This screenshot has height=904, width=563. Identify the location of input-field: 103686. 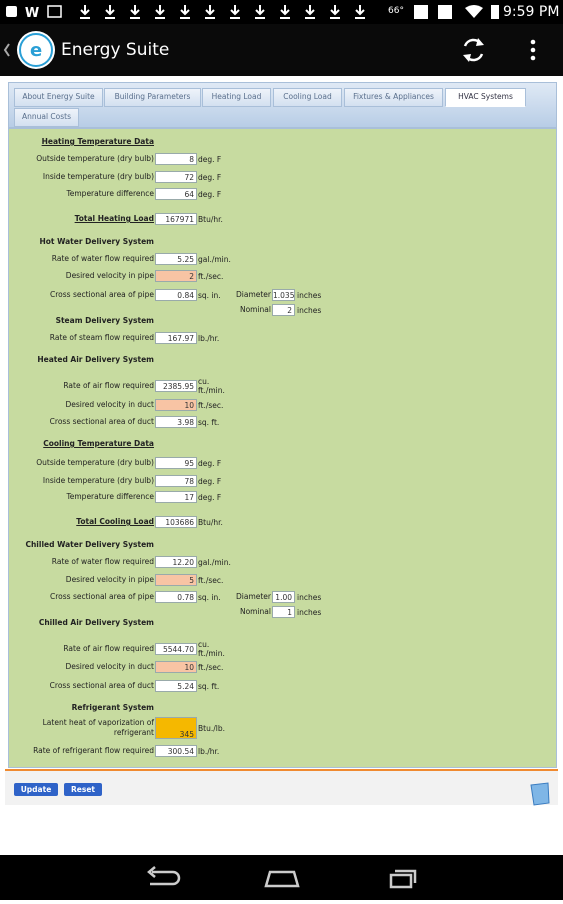
(176, 522).